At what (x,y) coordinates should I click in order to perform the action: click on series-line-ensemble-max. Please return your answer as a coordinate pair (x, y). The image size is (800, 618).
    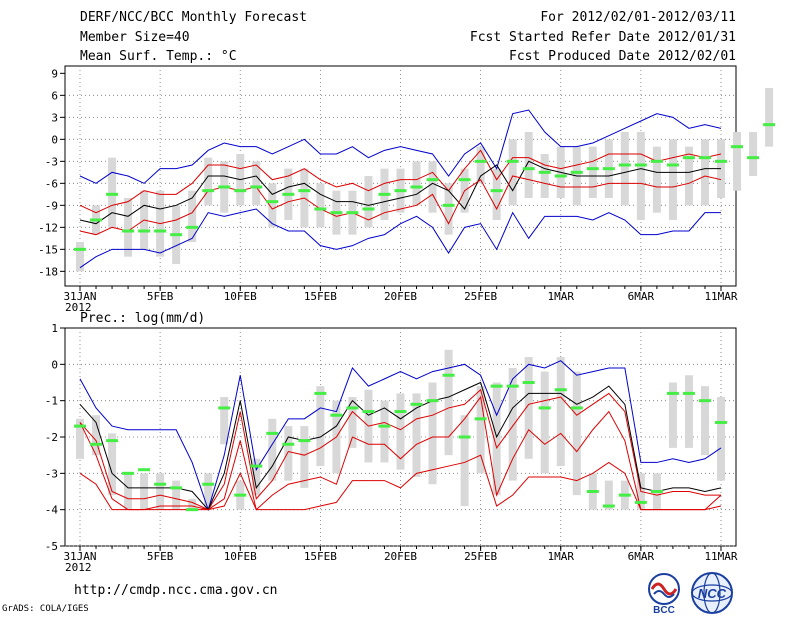
    Looking at the image, I should click on (400, 146).